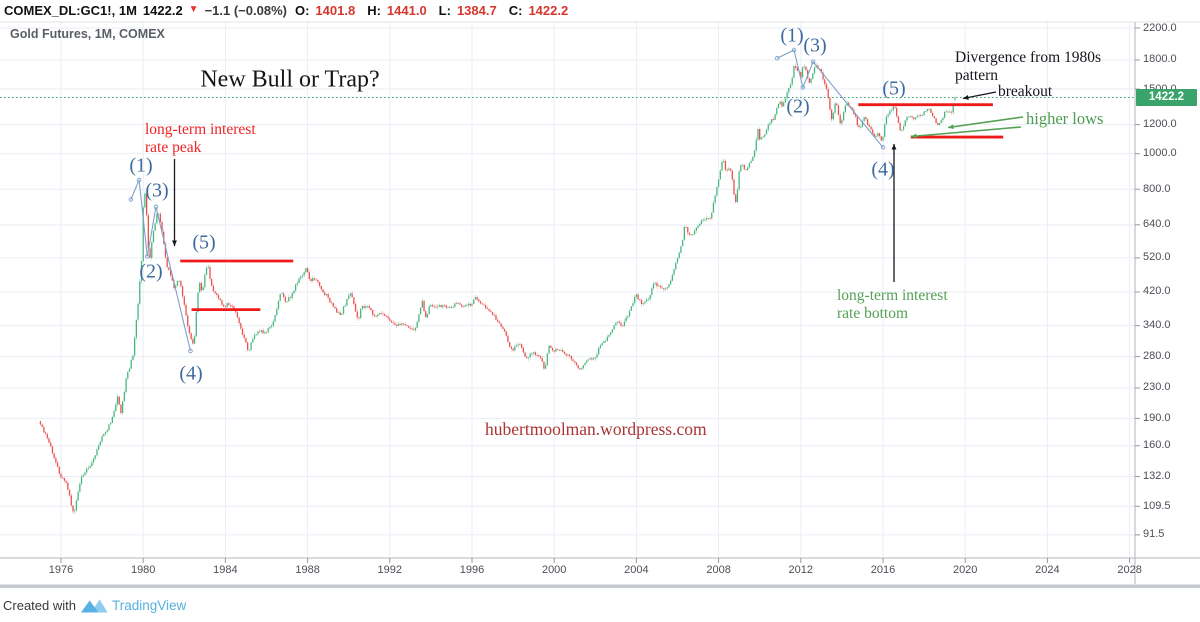  I want to click on annotation-divergence: Divergence from 1980s pattern, so click(1028, 66).